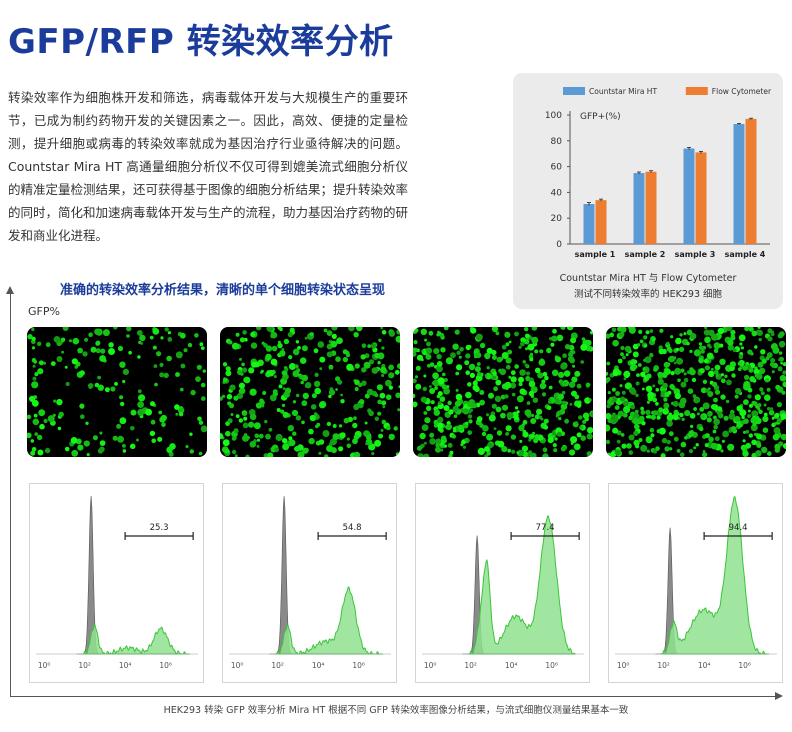  Describe the element at coordinates (648, 294) in the screenshot. I see `chart-caption-line2: 测试不同转染效率的 HEK293 细胞` at that location.